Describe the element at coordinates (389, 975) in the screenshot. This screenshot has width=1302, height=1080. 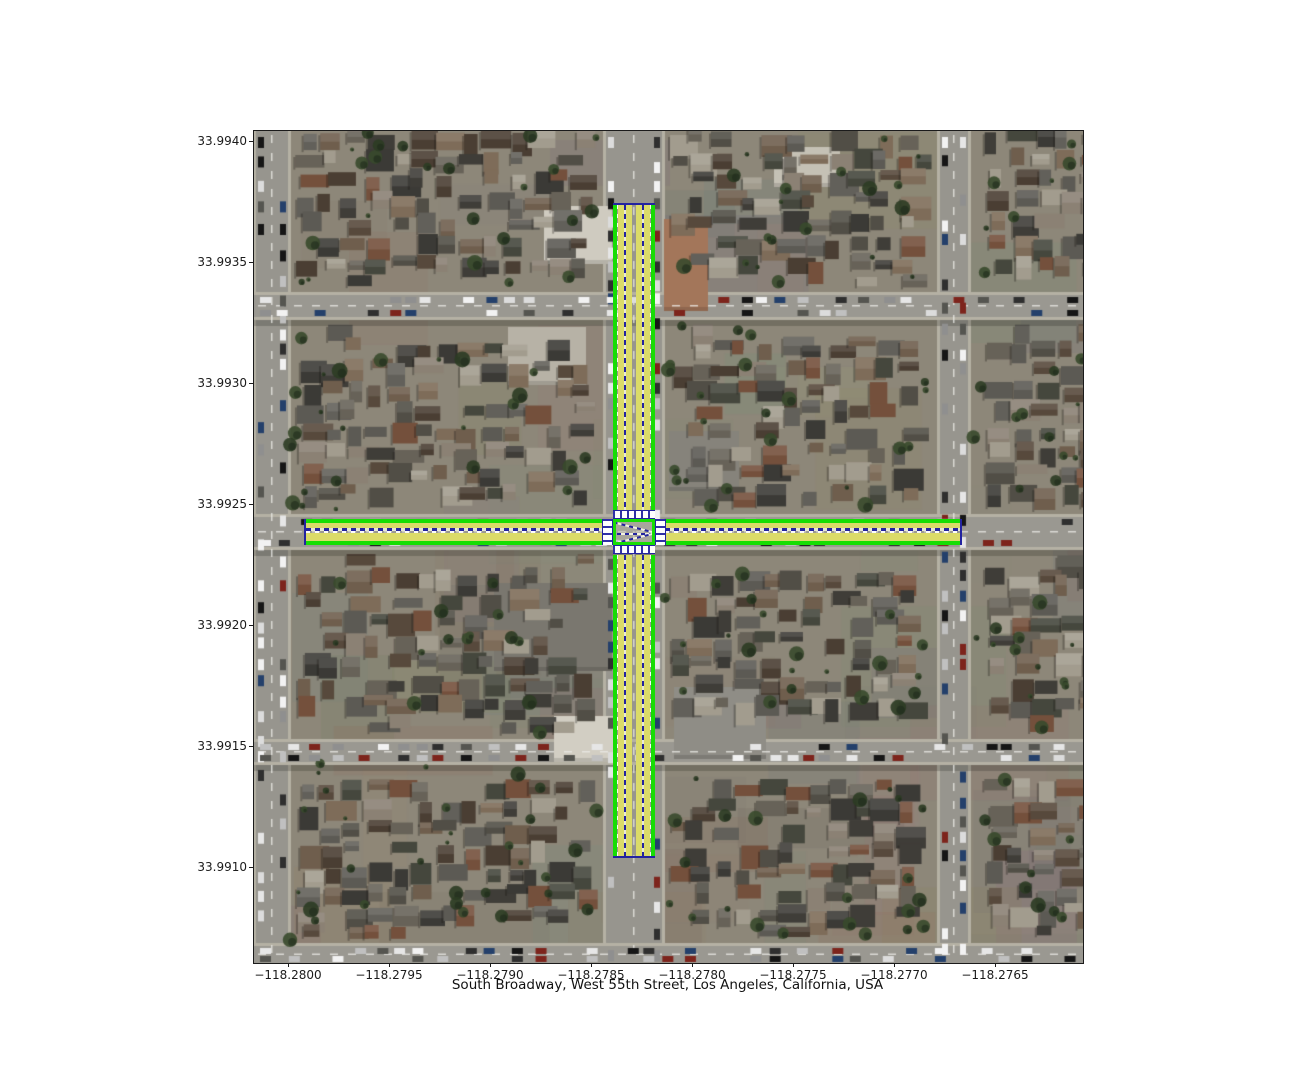
I see `x-tick-label: −118.2795` at that location.